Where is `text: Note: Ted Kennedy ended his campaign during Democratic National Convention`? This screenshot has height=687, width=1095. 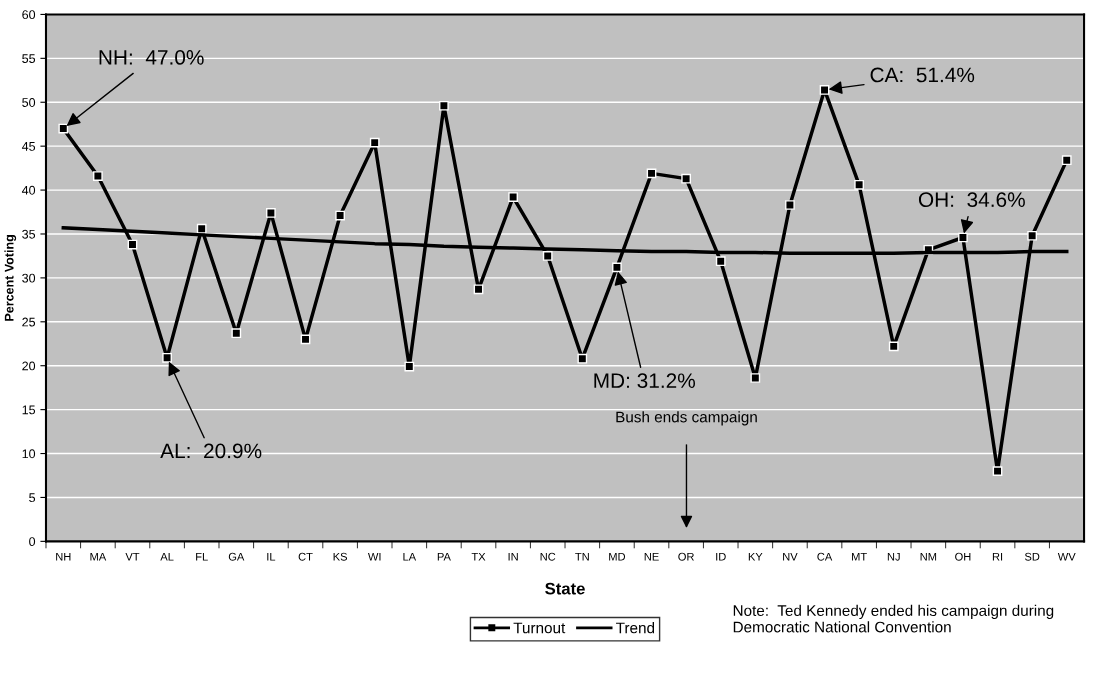
text: Note: Ted Kennedy ended his campaign during Democratic National Convention is located at coordinates (893, 618).